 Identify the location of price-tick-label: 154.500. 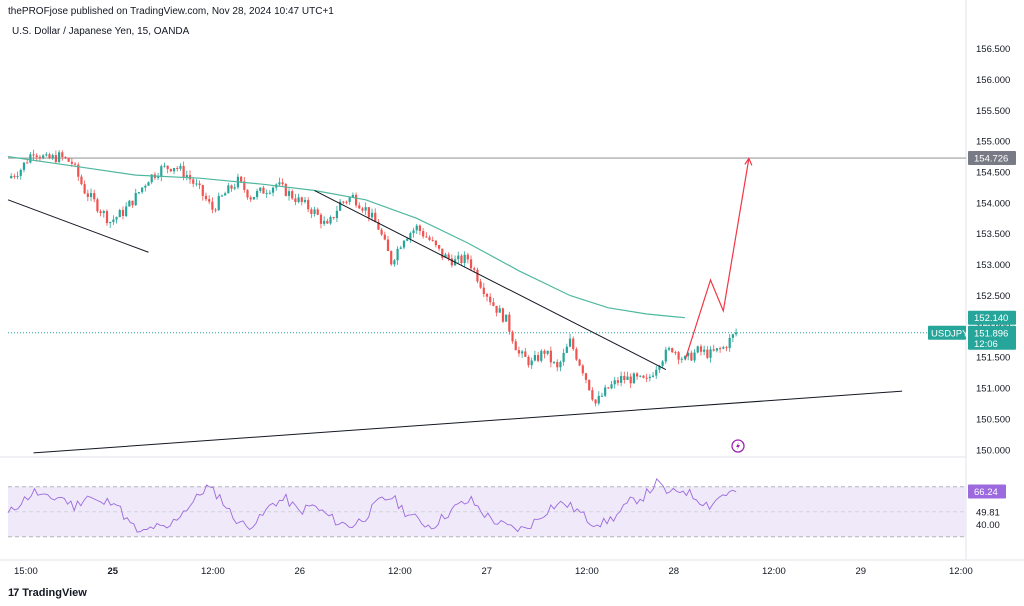
(993, 173).